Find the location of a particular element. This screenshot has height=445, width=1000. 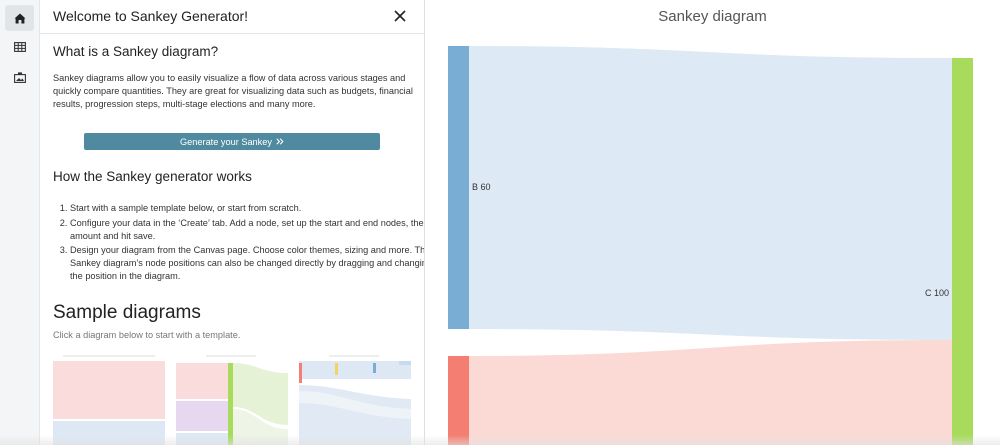

sankey-node-c is located at coordinates (962, 251).